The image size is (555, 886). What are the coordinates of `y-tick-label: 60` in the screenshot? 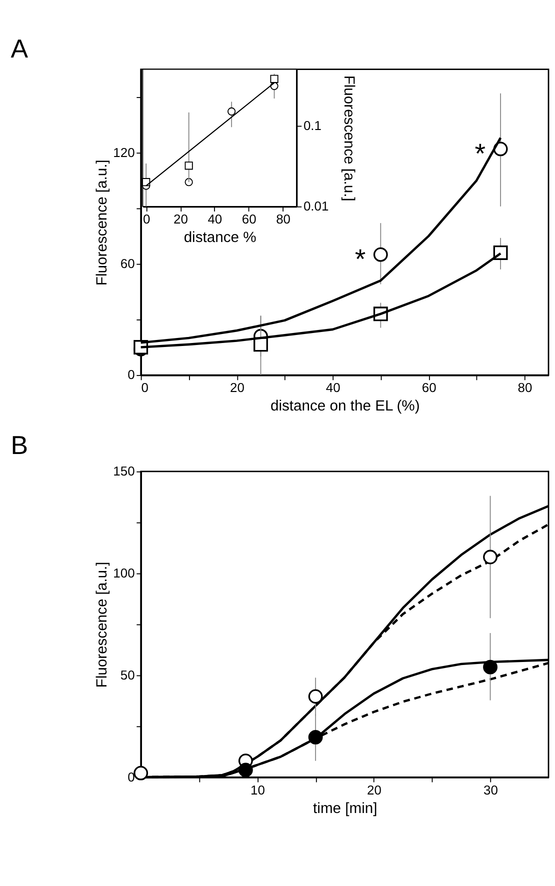 It's located at (127, 264).